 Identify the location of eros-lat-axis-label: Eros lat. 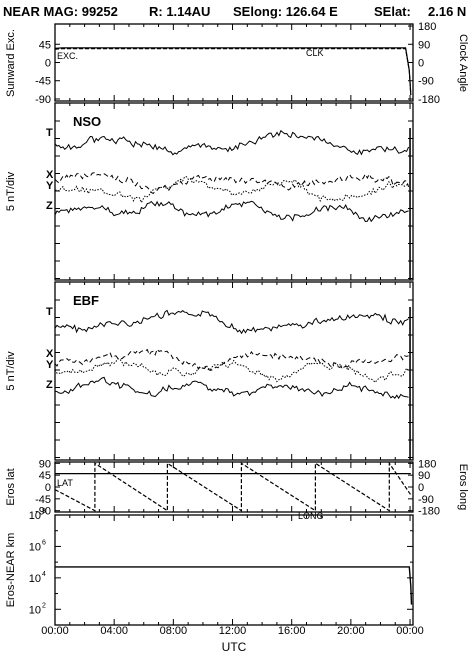
(11, 486).